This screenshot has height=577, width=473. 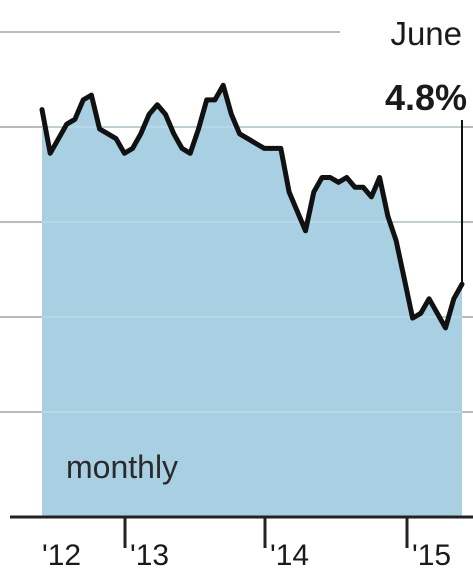 What do you see at coordinates (289, 555) in the screenshot?
I see `x-tick-label: '14` at bounding box center [289, 555].